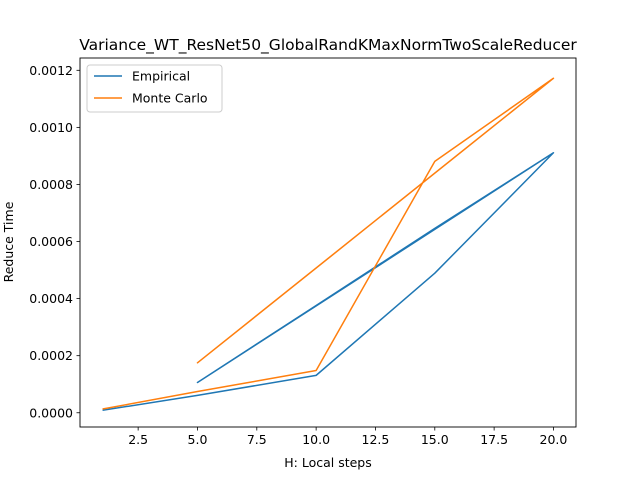 Image resolution: width=640 pixels, height=480 pixels. Describe the element at coordinates (51, 298) in the screenshot. I see `y-tick-label: 0.0004` at that location.